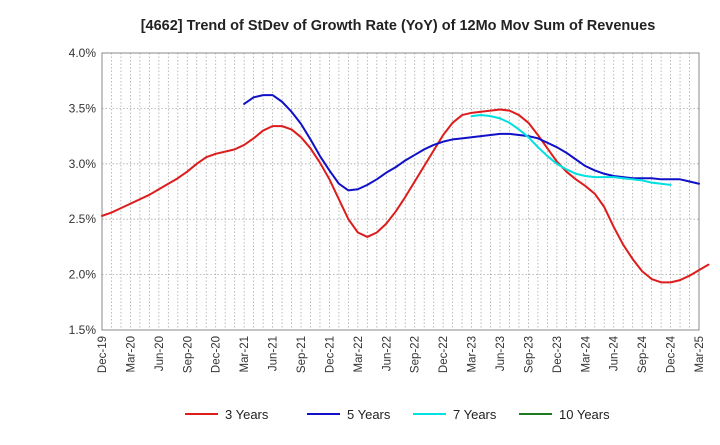  Describe the element at coordinates (247, 414) in the screenshot. I see `legend-label: 3 Years` at that location.